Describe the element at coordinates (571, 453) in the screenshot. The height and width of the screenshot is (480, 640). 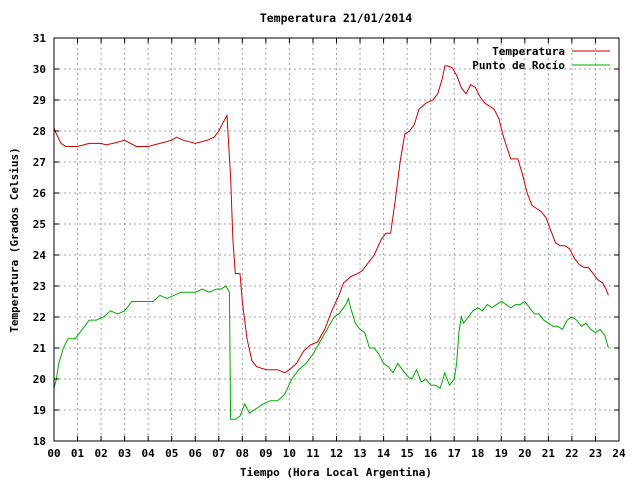
I see `x-tick-label: 22` at that location.